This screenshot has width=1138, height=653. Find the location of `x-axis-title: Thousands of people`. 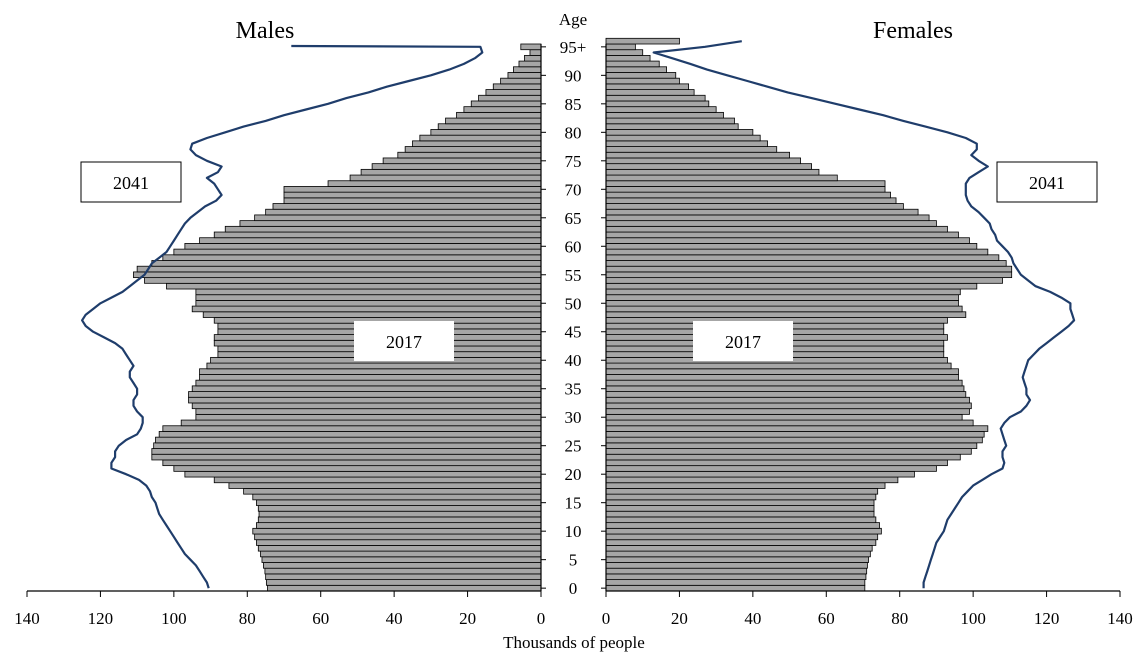

x-axis-title: Thousands of people is located at coordinates (574, 642).